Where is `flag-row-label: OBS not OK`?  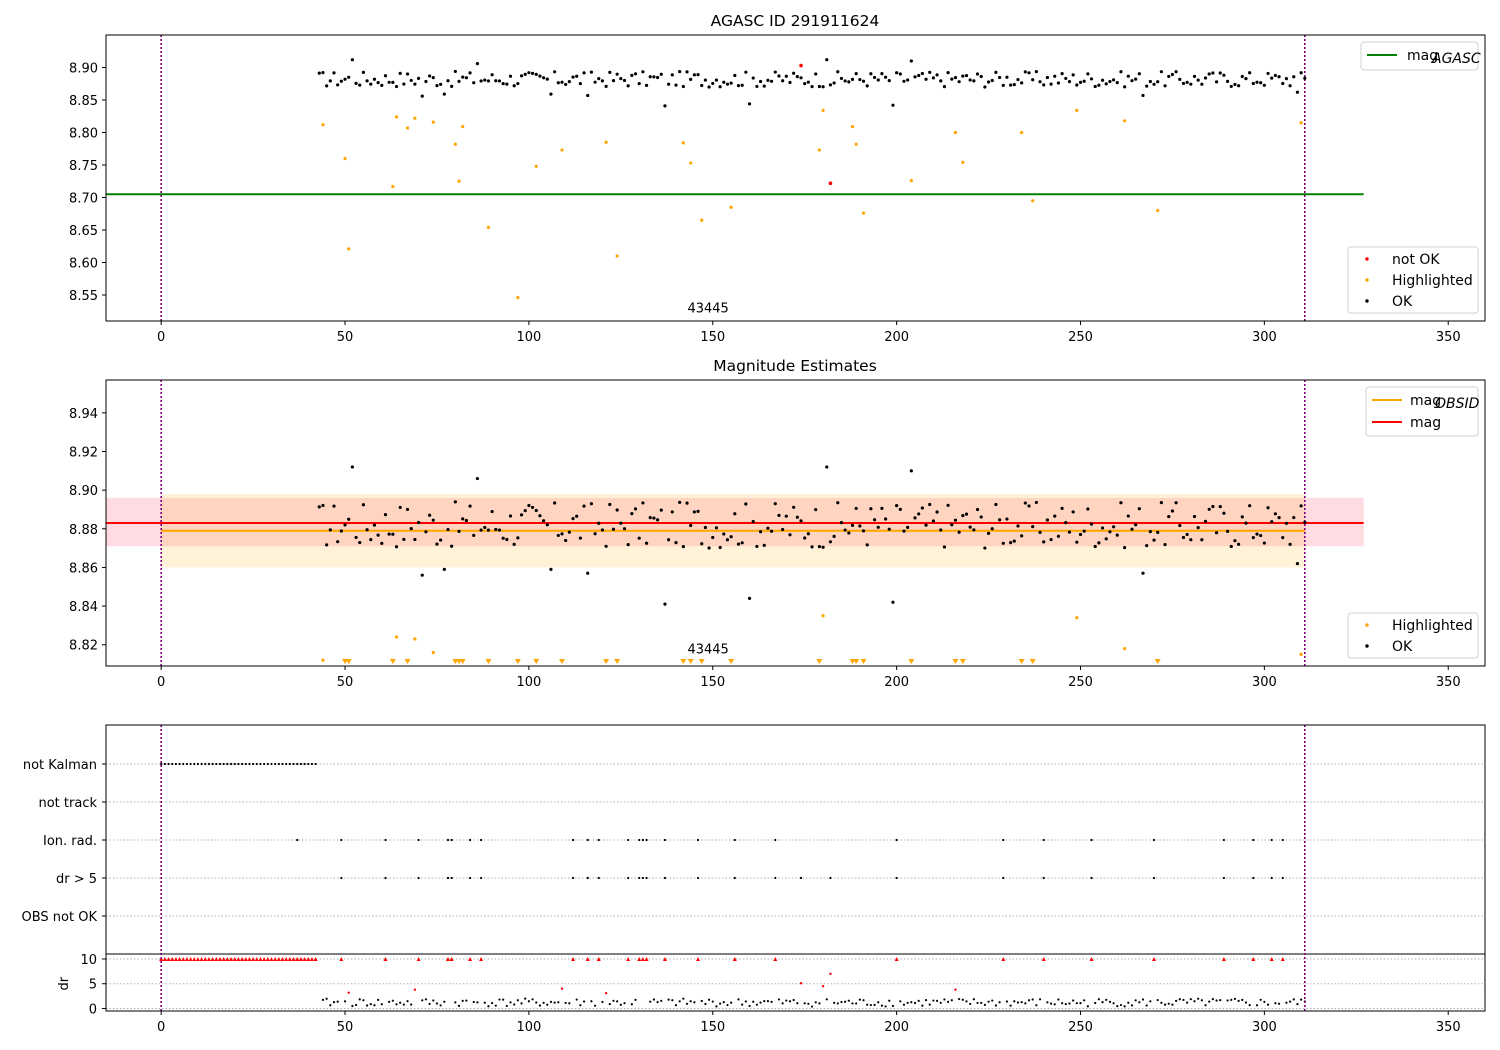
flag-row-label: OBS not OK is located at coordinates (60, 917).